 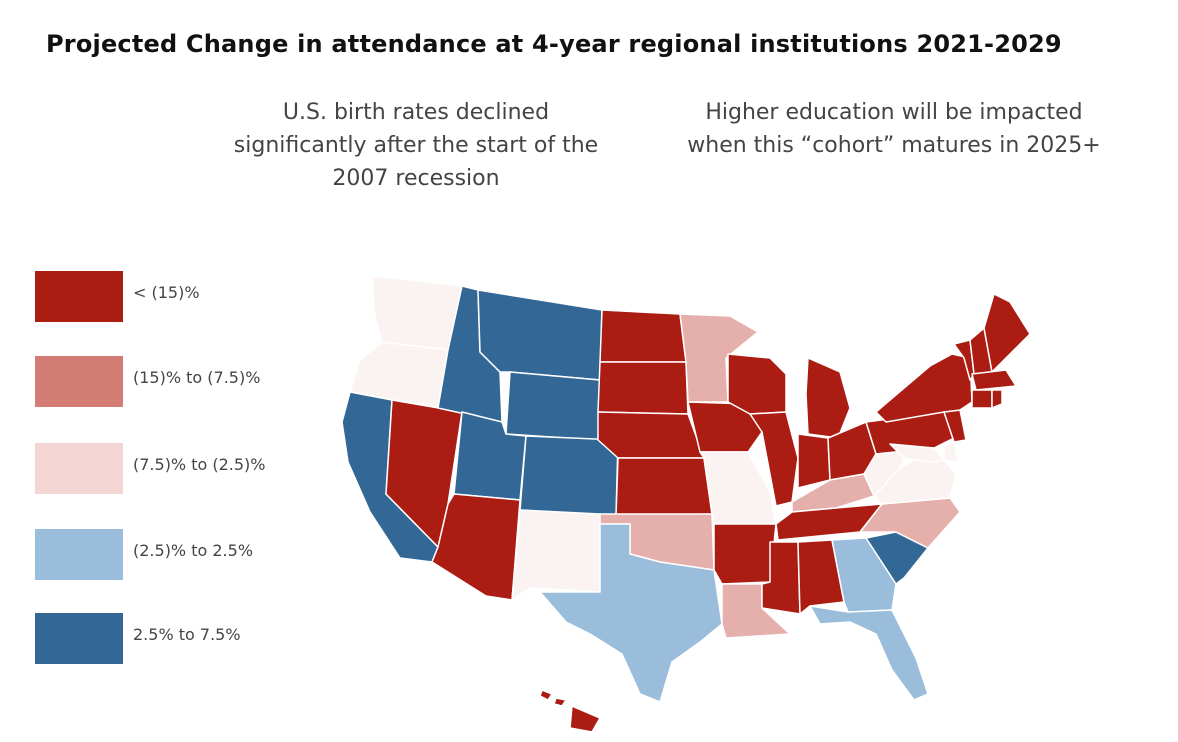 What do you see at coordinates (553, 406) in the screenshot?
I see `state-WY` at bounding box center [553, 406].